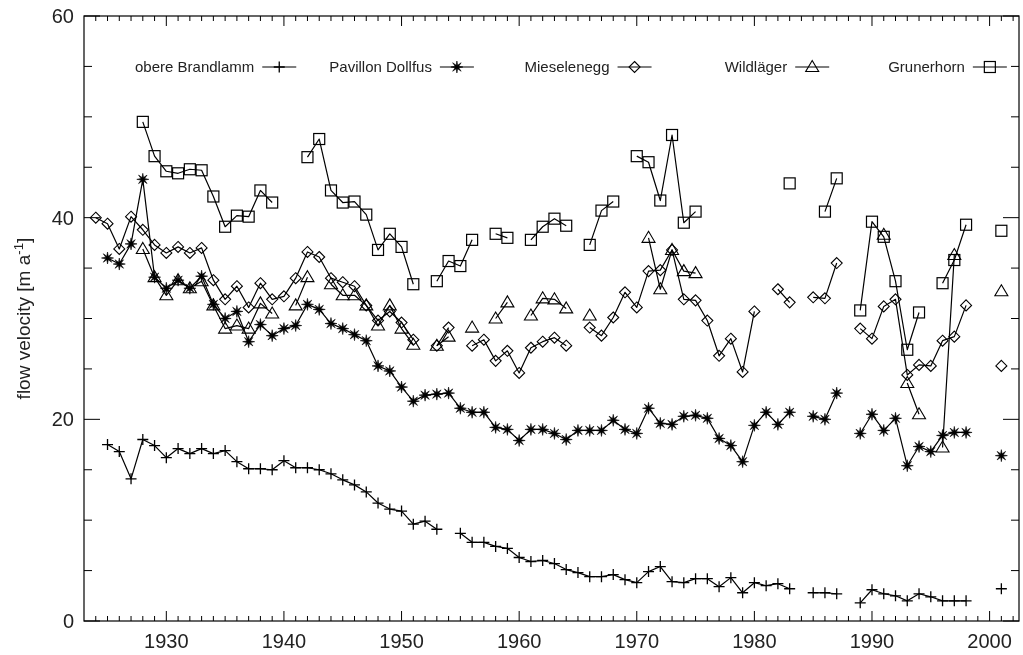  What do you see at coordinates (756, 66) in the screenshot?
I see `legend-label: Wildläger` at bounding box center [756, 66].